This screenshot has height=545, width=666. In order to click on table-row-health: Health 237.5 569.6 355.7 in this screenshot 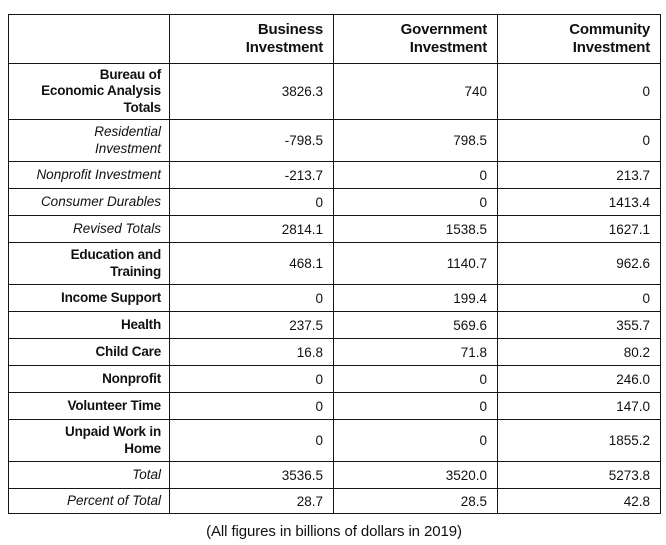, I will do `click(334, 325)`.